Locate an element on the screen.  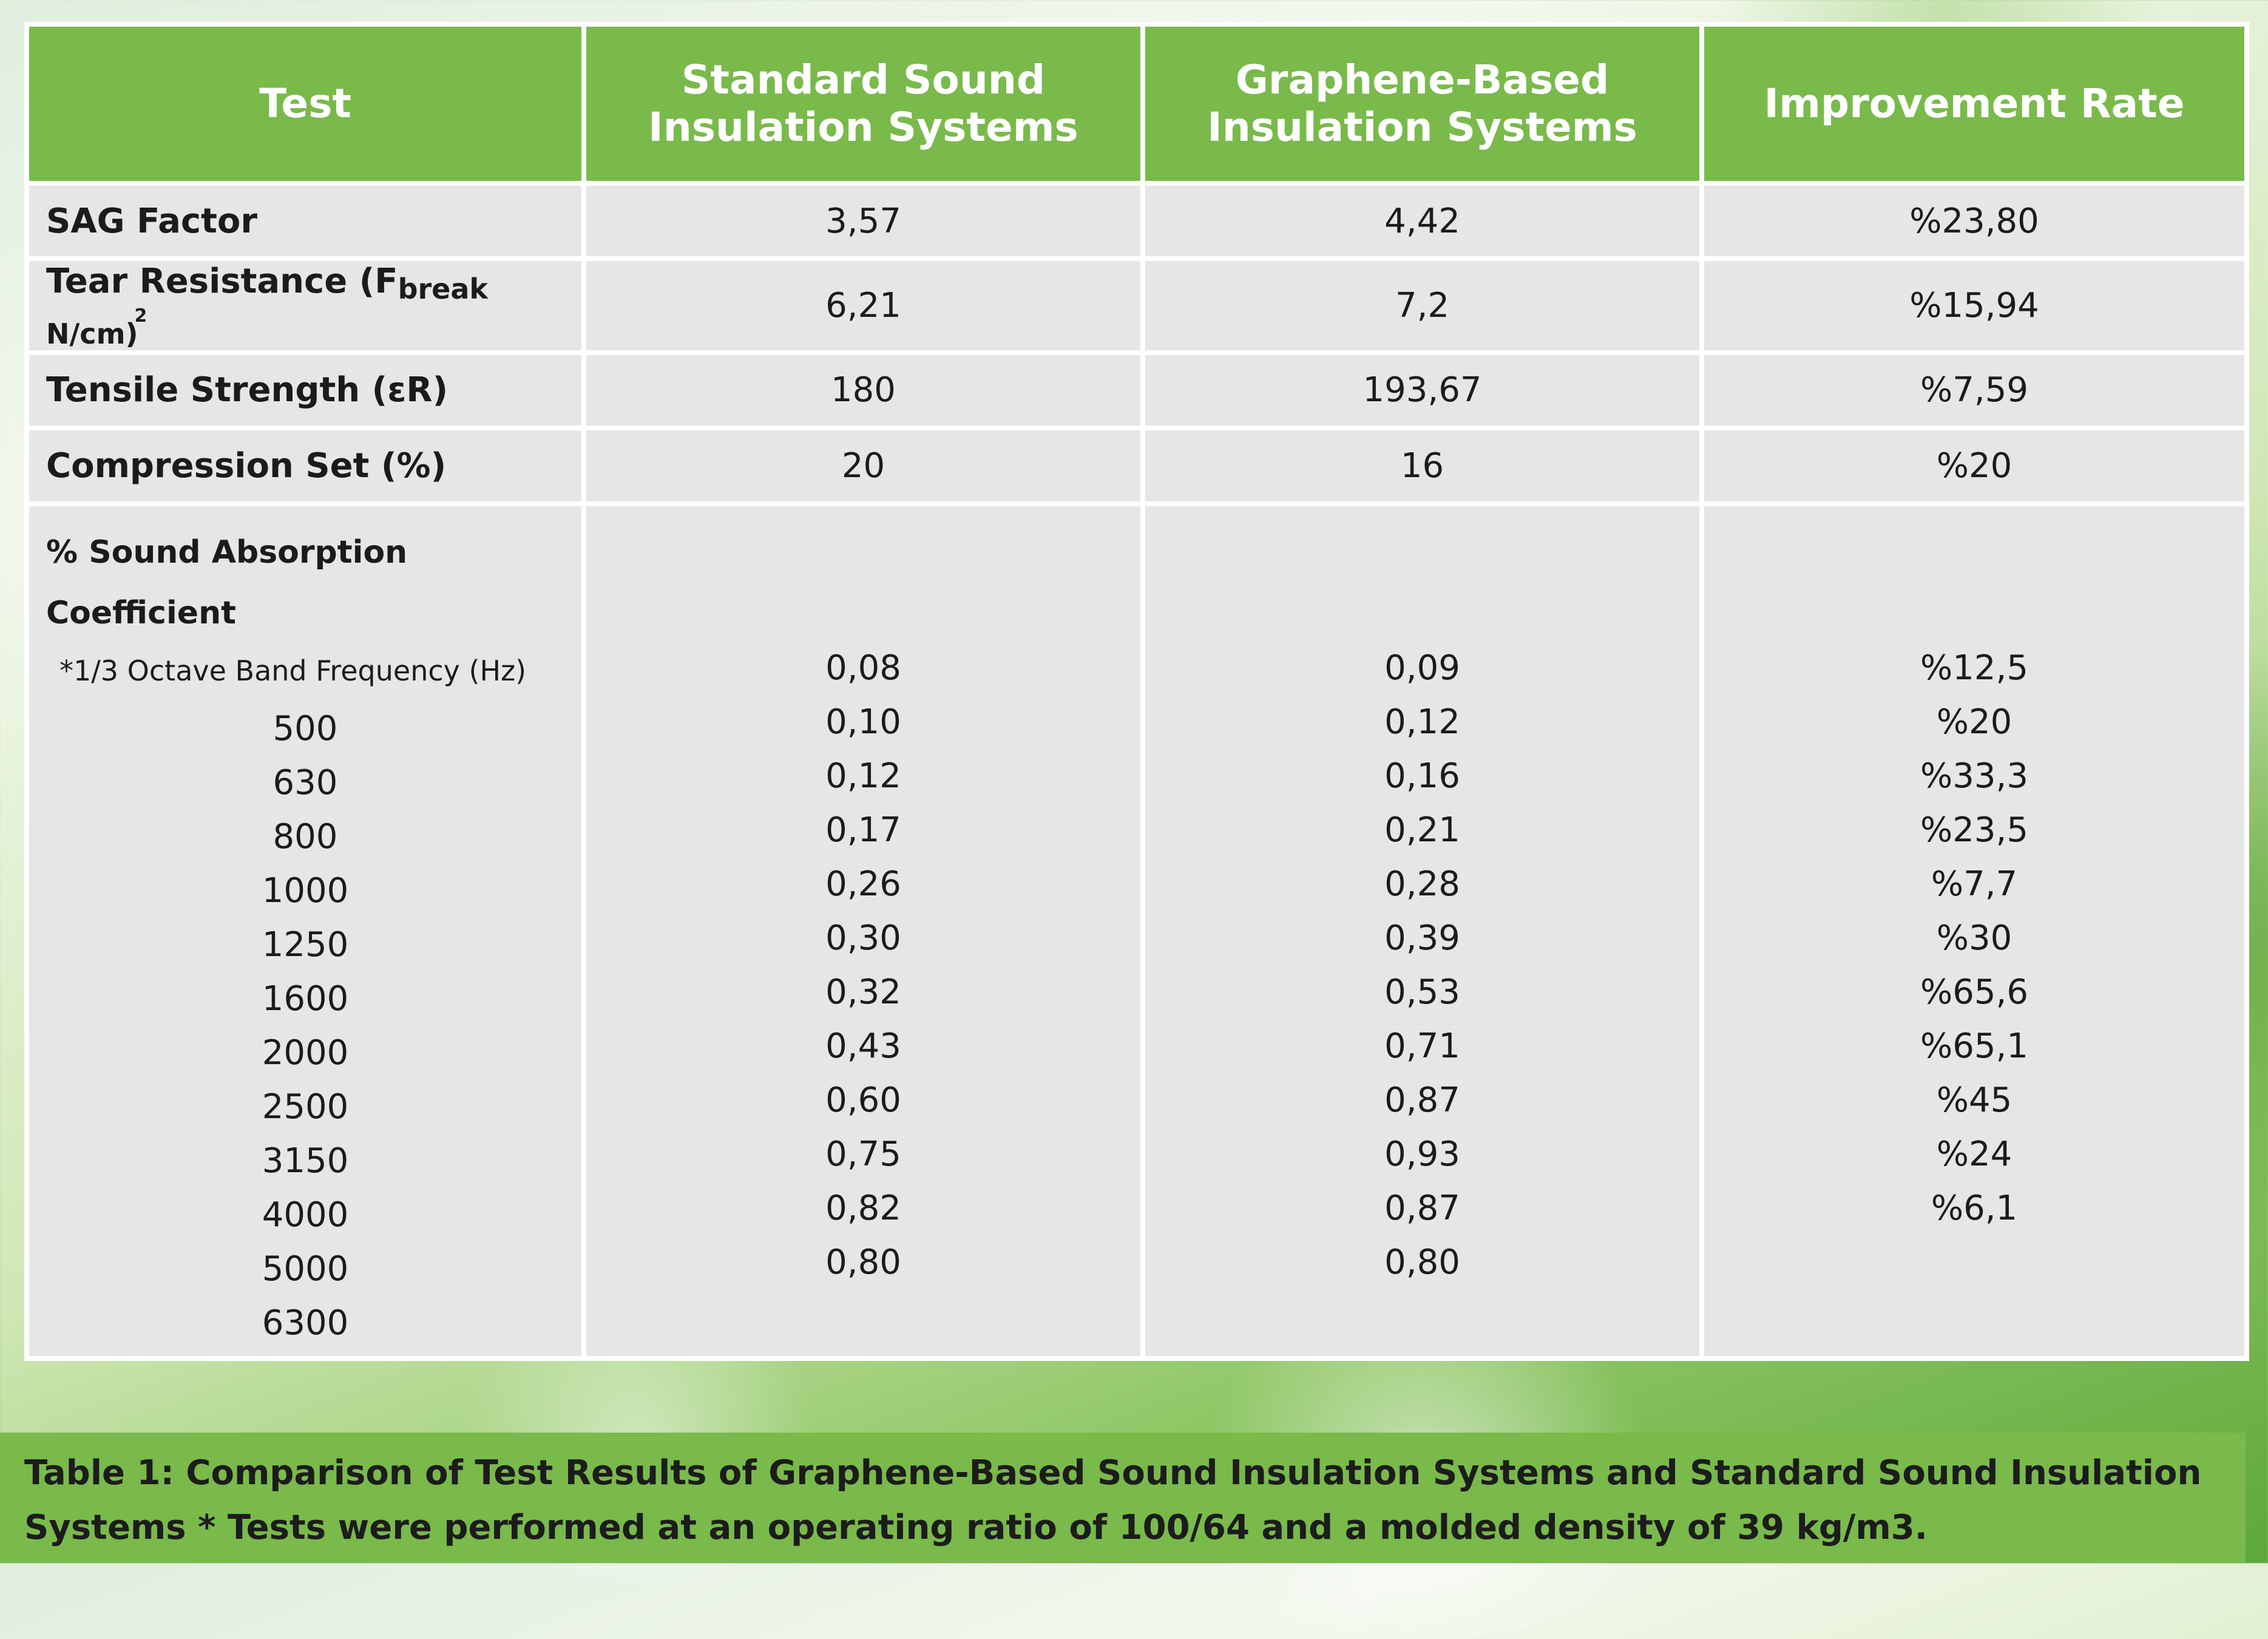
frequency-value: 5000 is located at coordinates (305, 1269).